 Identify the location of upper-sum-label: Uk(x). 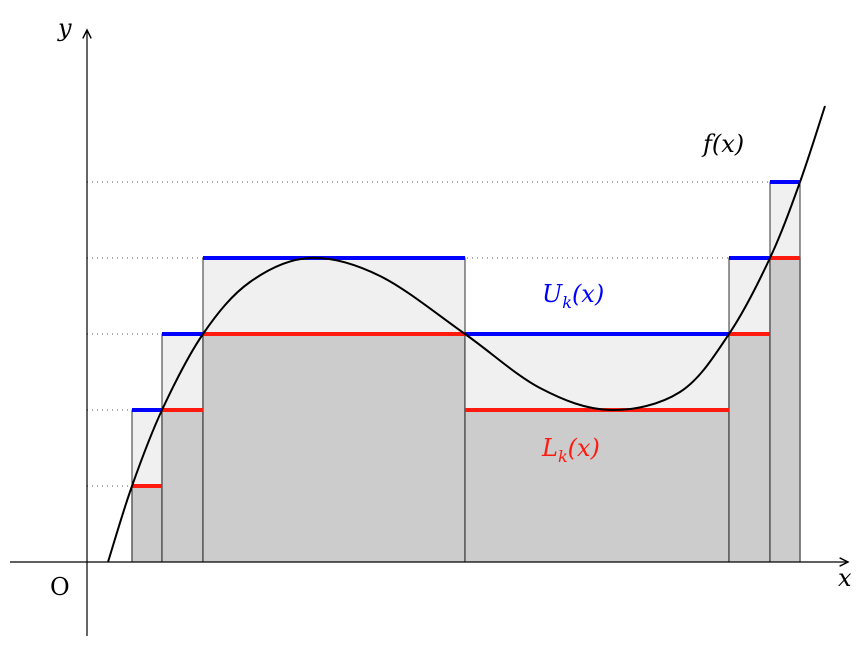
(573, 296).